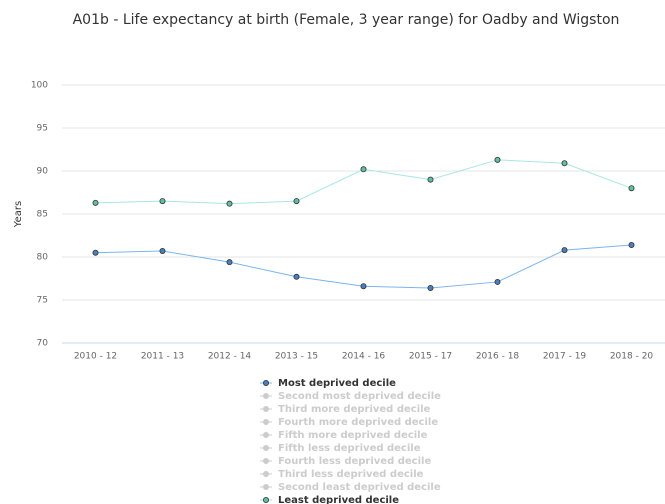  I want to click on legend-label: Fifth less deprived decile, so click(349, 448).